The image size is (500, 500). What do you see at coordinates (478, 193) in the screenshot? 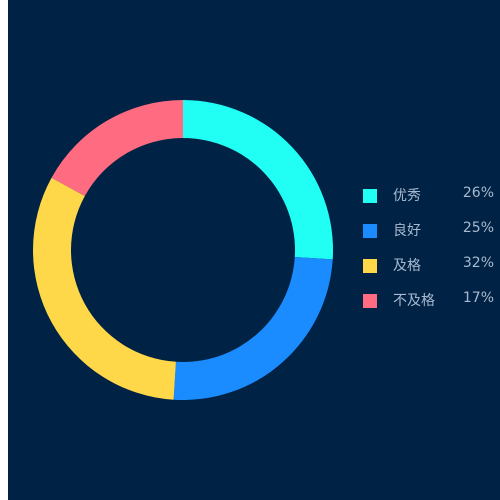
I see `legend-value-0: 26%` at bounding box center [478, 193].